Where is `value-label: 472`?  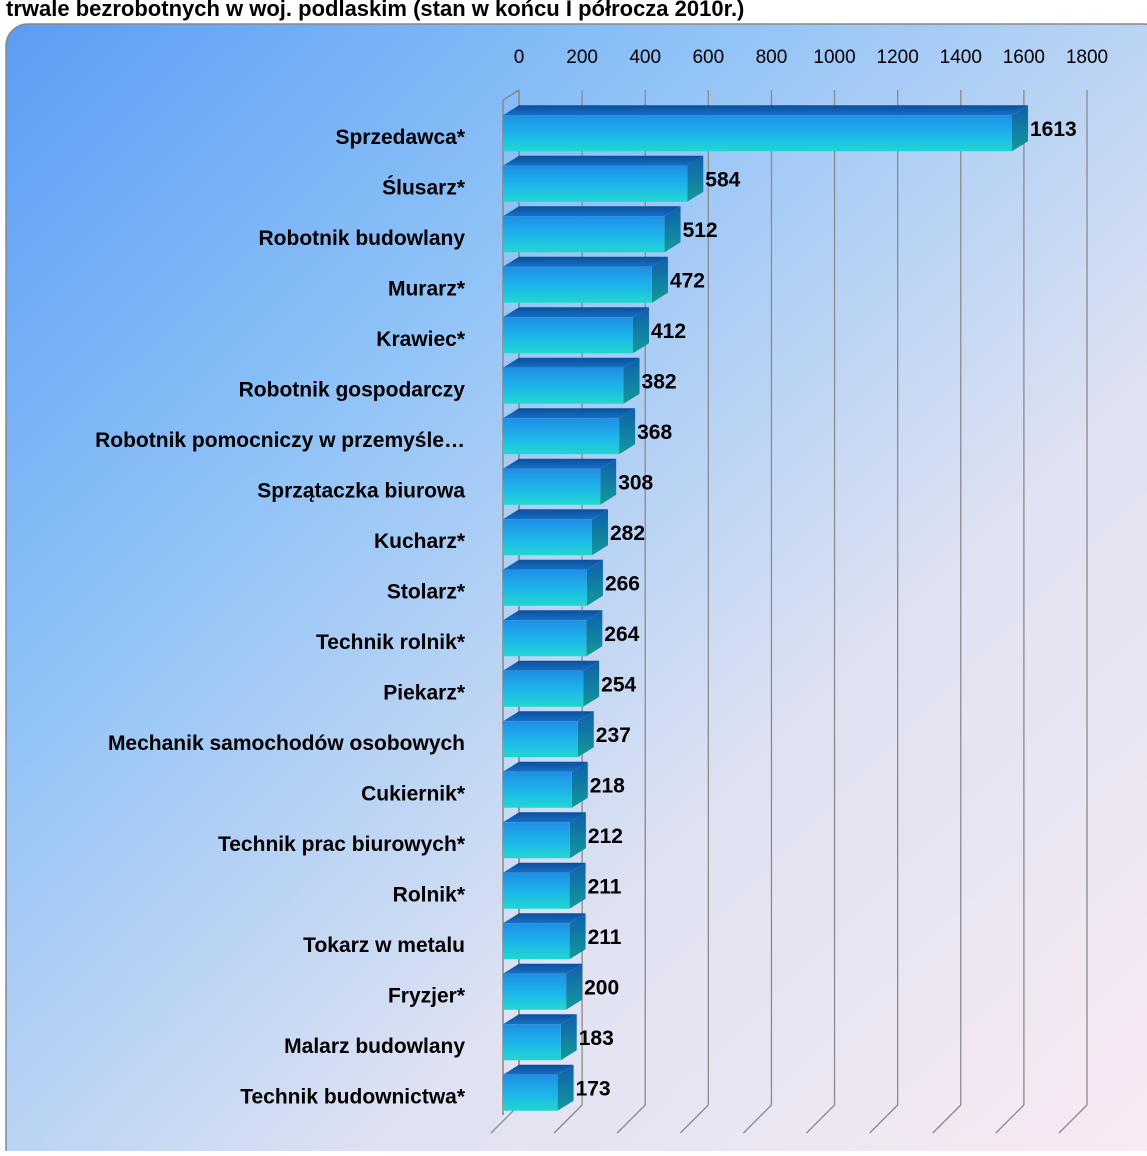 value-label: 472 is located at coordinates (687, 280).